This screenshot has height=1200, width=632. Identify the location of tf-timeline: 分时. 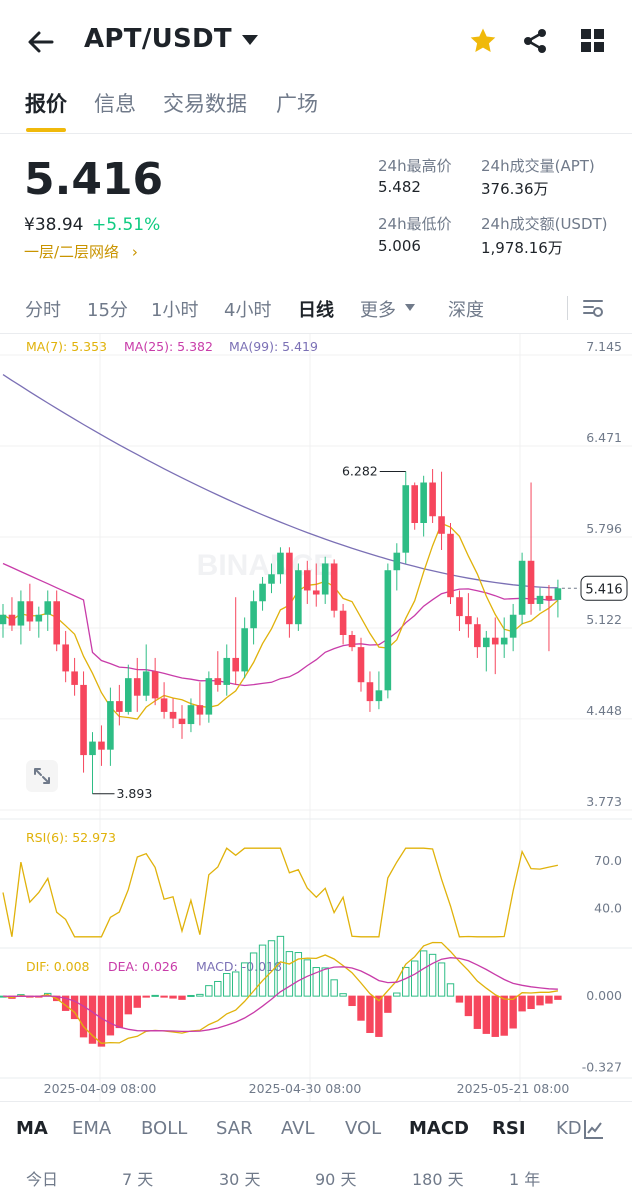
(43, 310).